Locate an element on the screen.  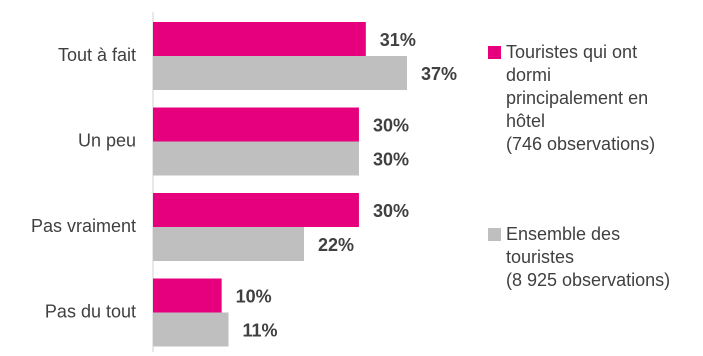
legend-text: touristes is located at coordinates (540, 257).